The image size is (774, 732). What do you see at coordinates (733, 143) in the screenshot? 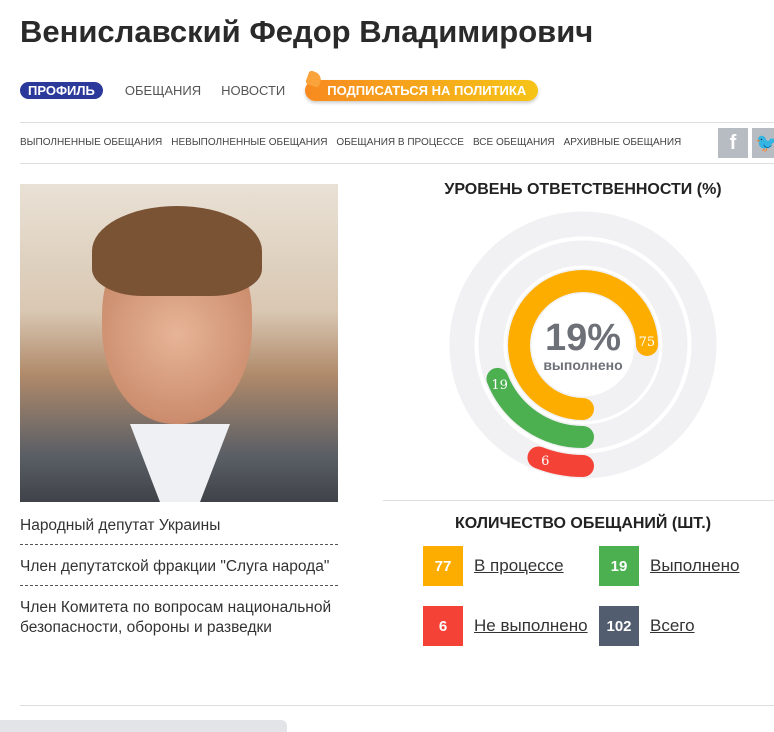
I see `facebook-icon: f` at bounding box center [733, 143].